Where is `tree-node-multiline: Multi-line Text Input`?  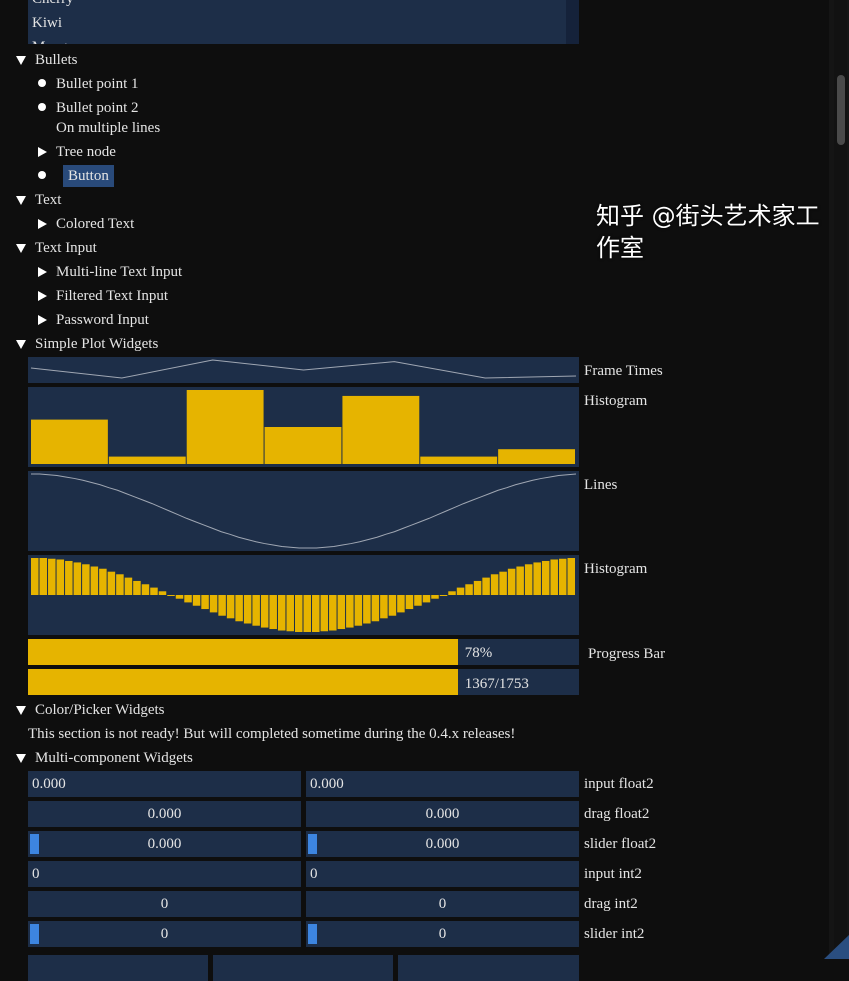
tree-node-multiline: Multi-line Text Input is located at coordinates (119, 272).